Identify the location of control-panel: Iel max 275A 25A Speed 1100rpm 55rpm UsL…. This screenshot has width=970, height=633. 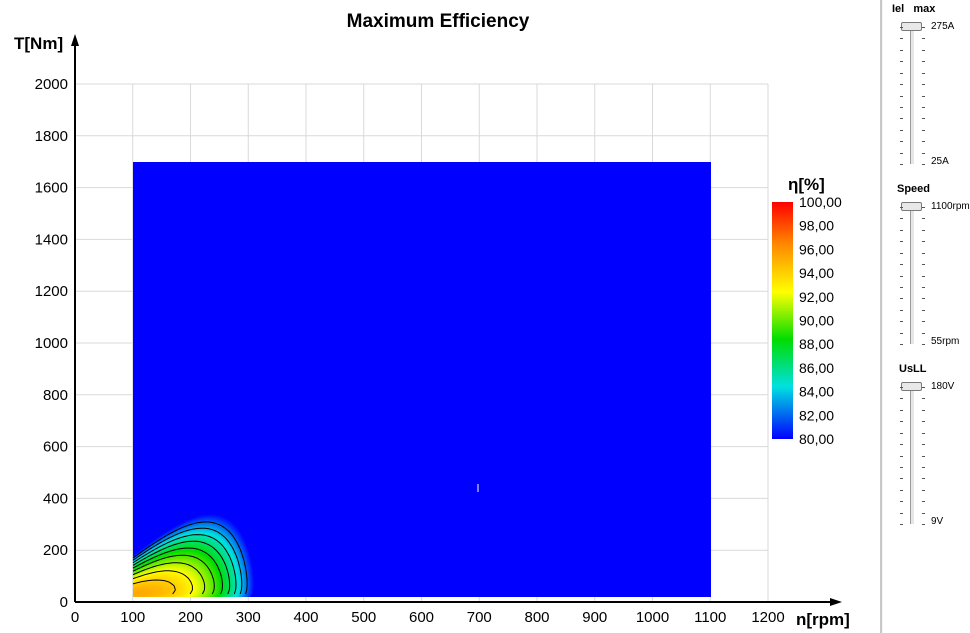
(925, 316).